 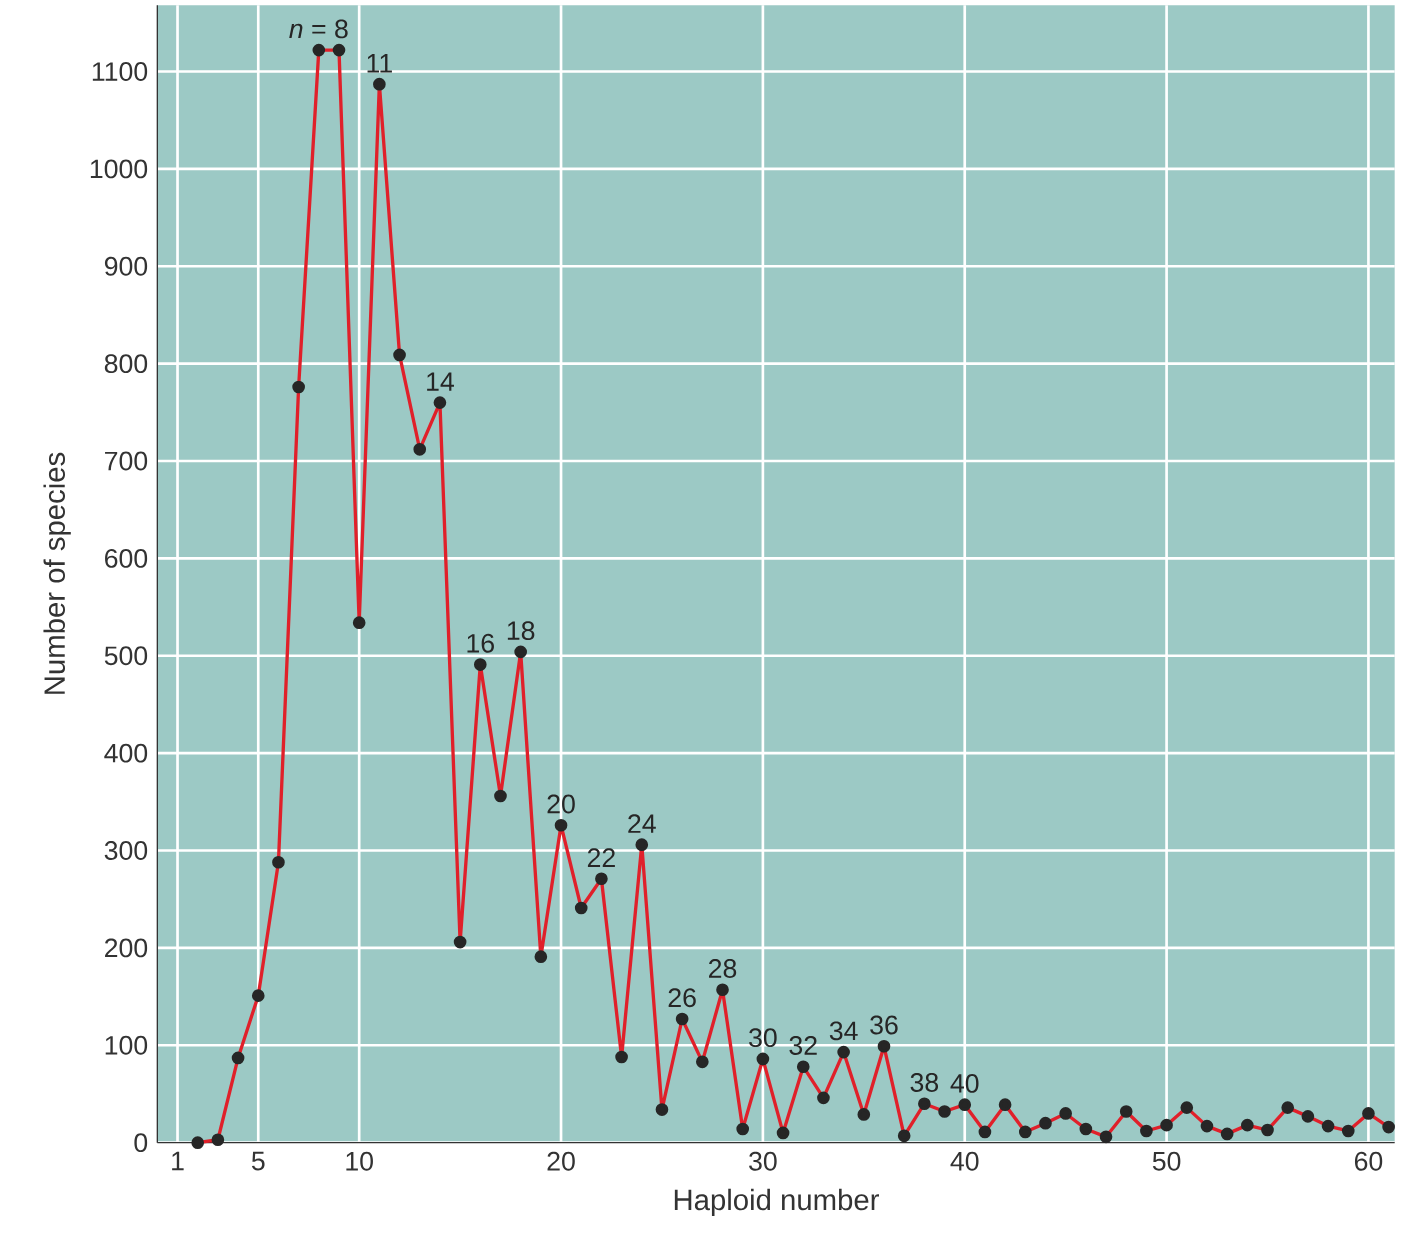 What do you see at coordinates (119, 169) in the screenshot?
I see `y-tick-label: 1000` at bounding box center [119, 169].